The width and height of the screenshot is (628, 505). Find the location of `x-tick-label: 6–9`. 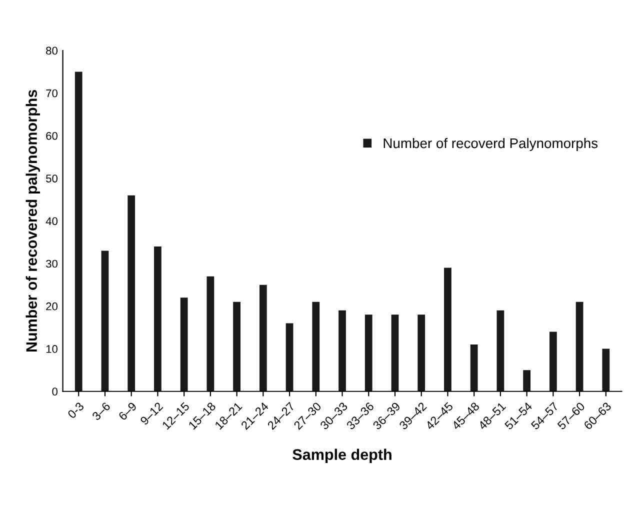

x-tick-label: 6–9 is located at coordinates (128, 411).